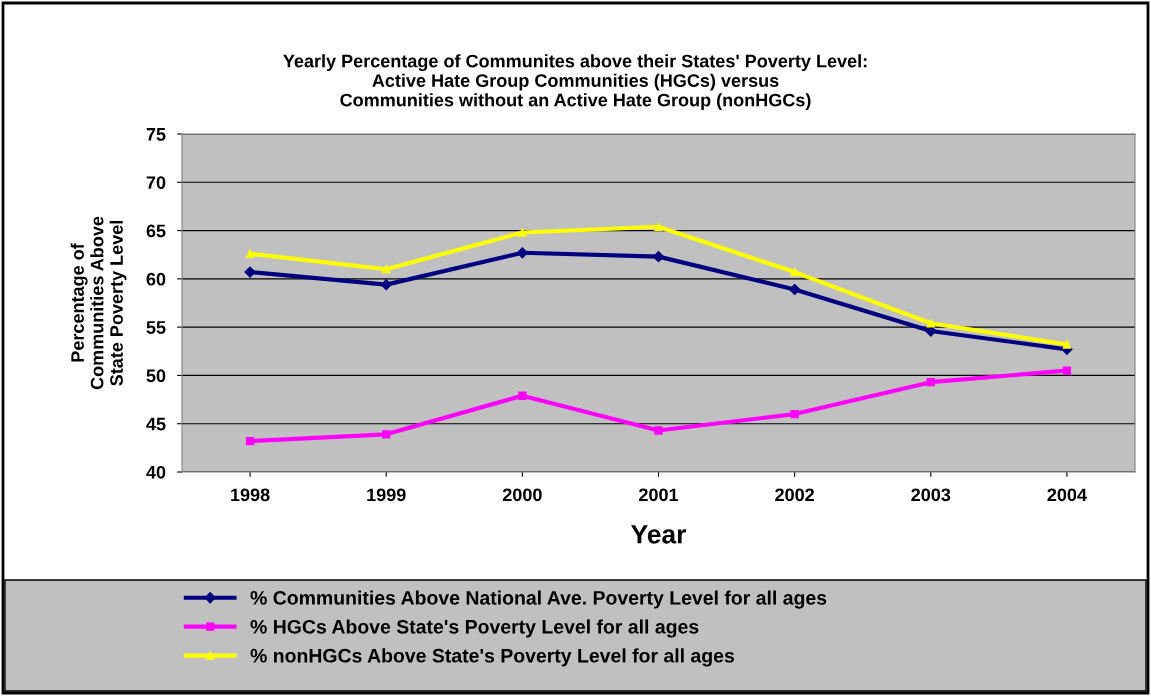 Image resolution: width=1151 pixels, height=696 pixels. Describe the element at coordinates (98, 303) in the screenshot. I see `y-axis-title: Percentage of Communities Above State Poverty Level` at that location.